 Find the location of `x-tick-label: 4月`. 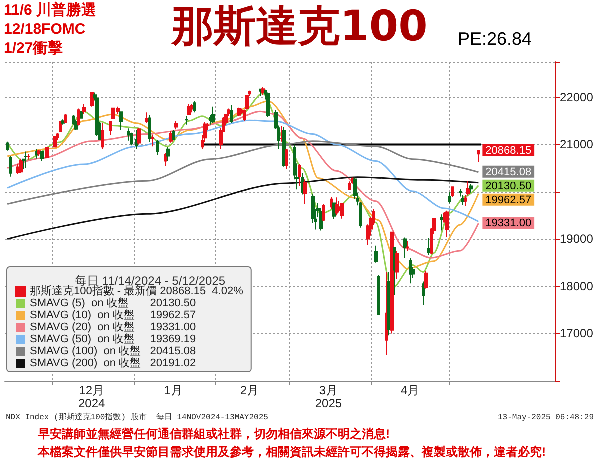

x-tick-label: 4月 is located at coordinates (410, 391).